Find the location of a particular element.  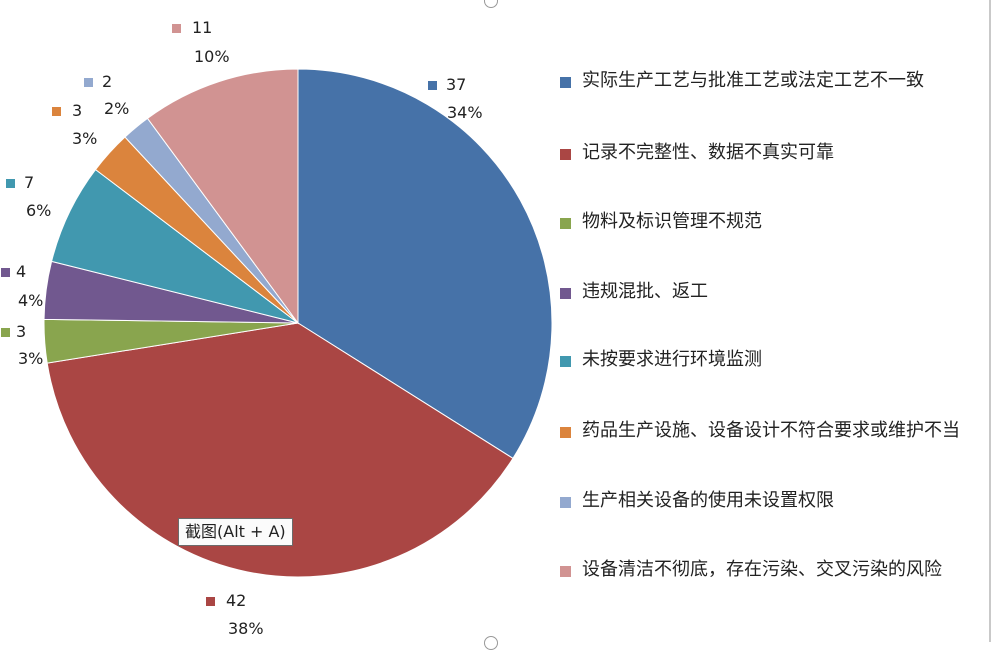

legend-label: 记录不完整性、数据不真实可靠 is located at coordinates (708, 152).